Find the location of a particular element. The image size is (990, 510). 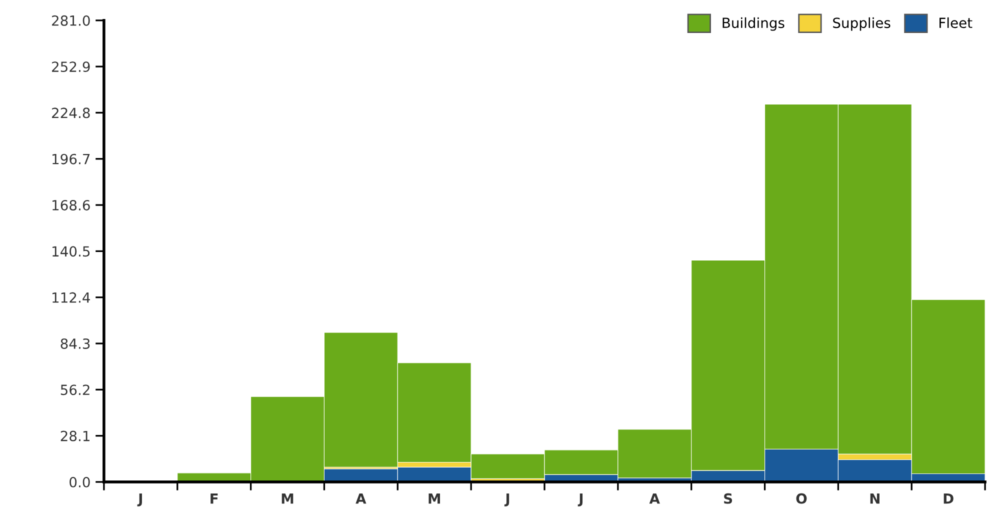

legend-label: Buildings is located at coordinates (753, 24).